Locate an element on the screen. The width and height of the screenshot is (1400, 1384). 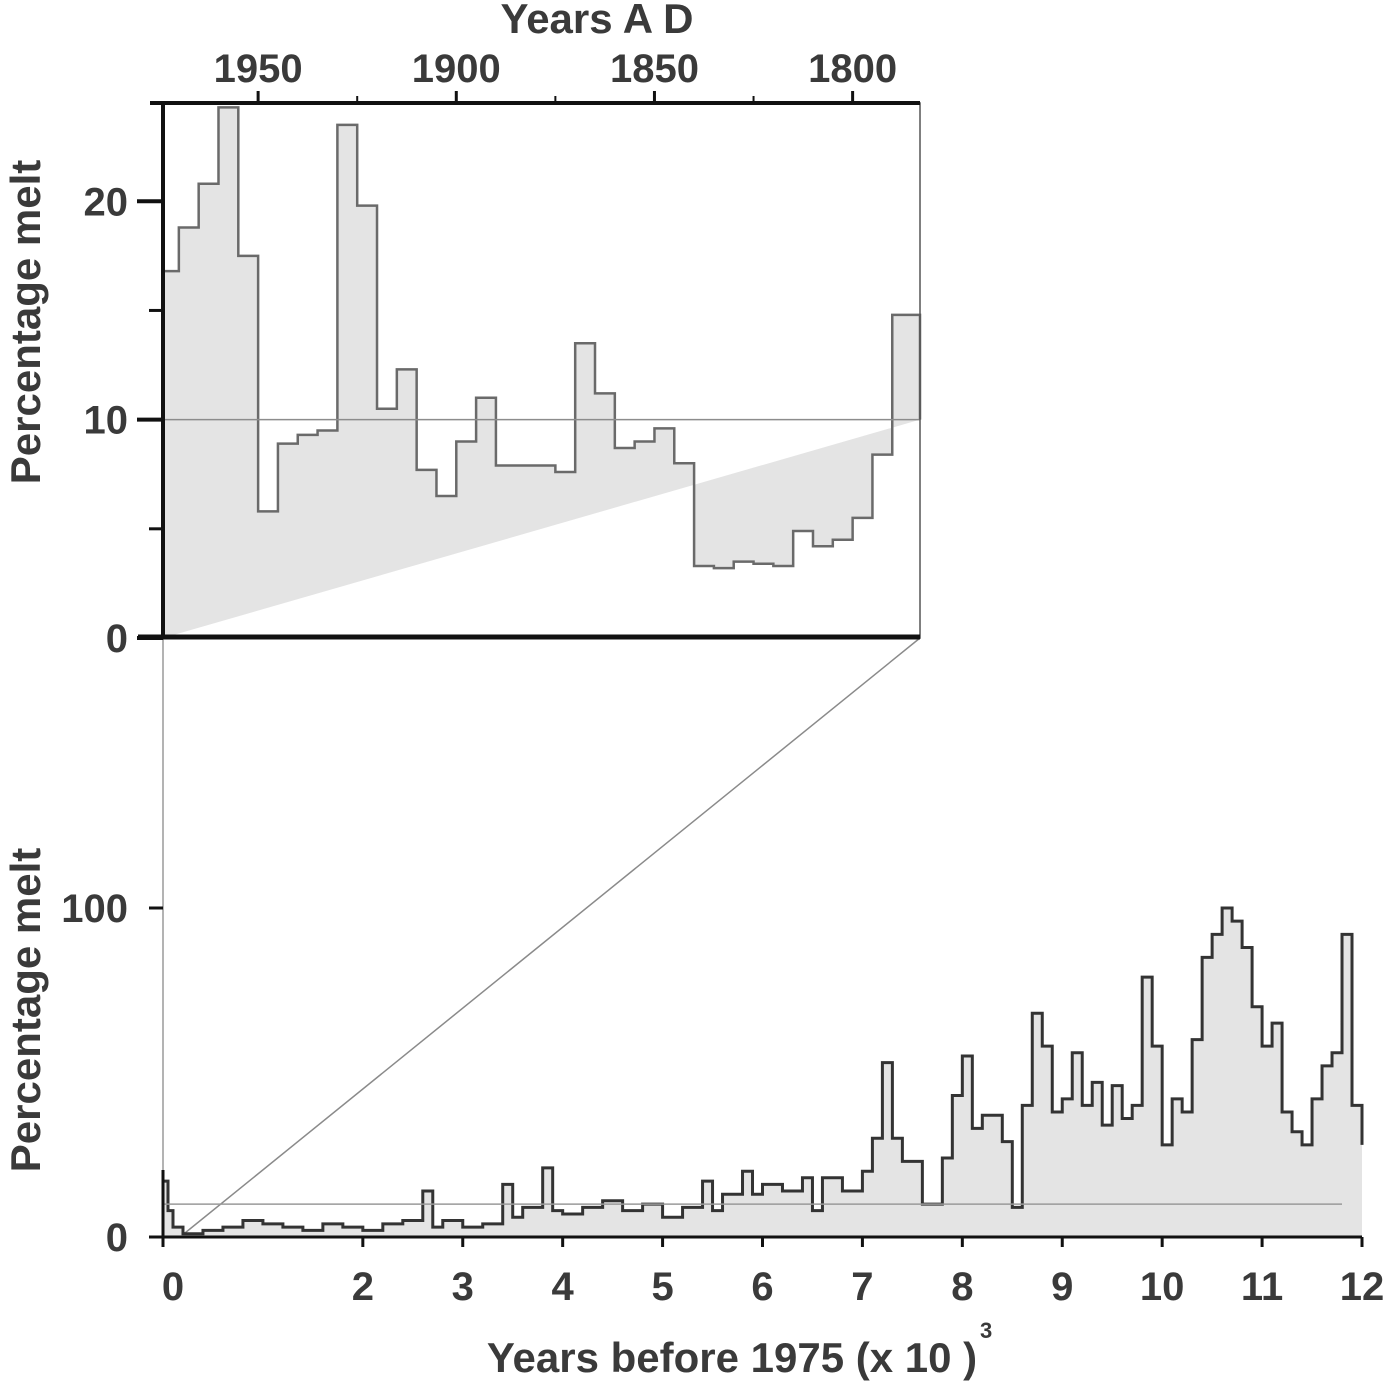
main-x-axis-title-superscript: 3 is located at coordinates (986, 1330).